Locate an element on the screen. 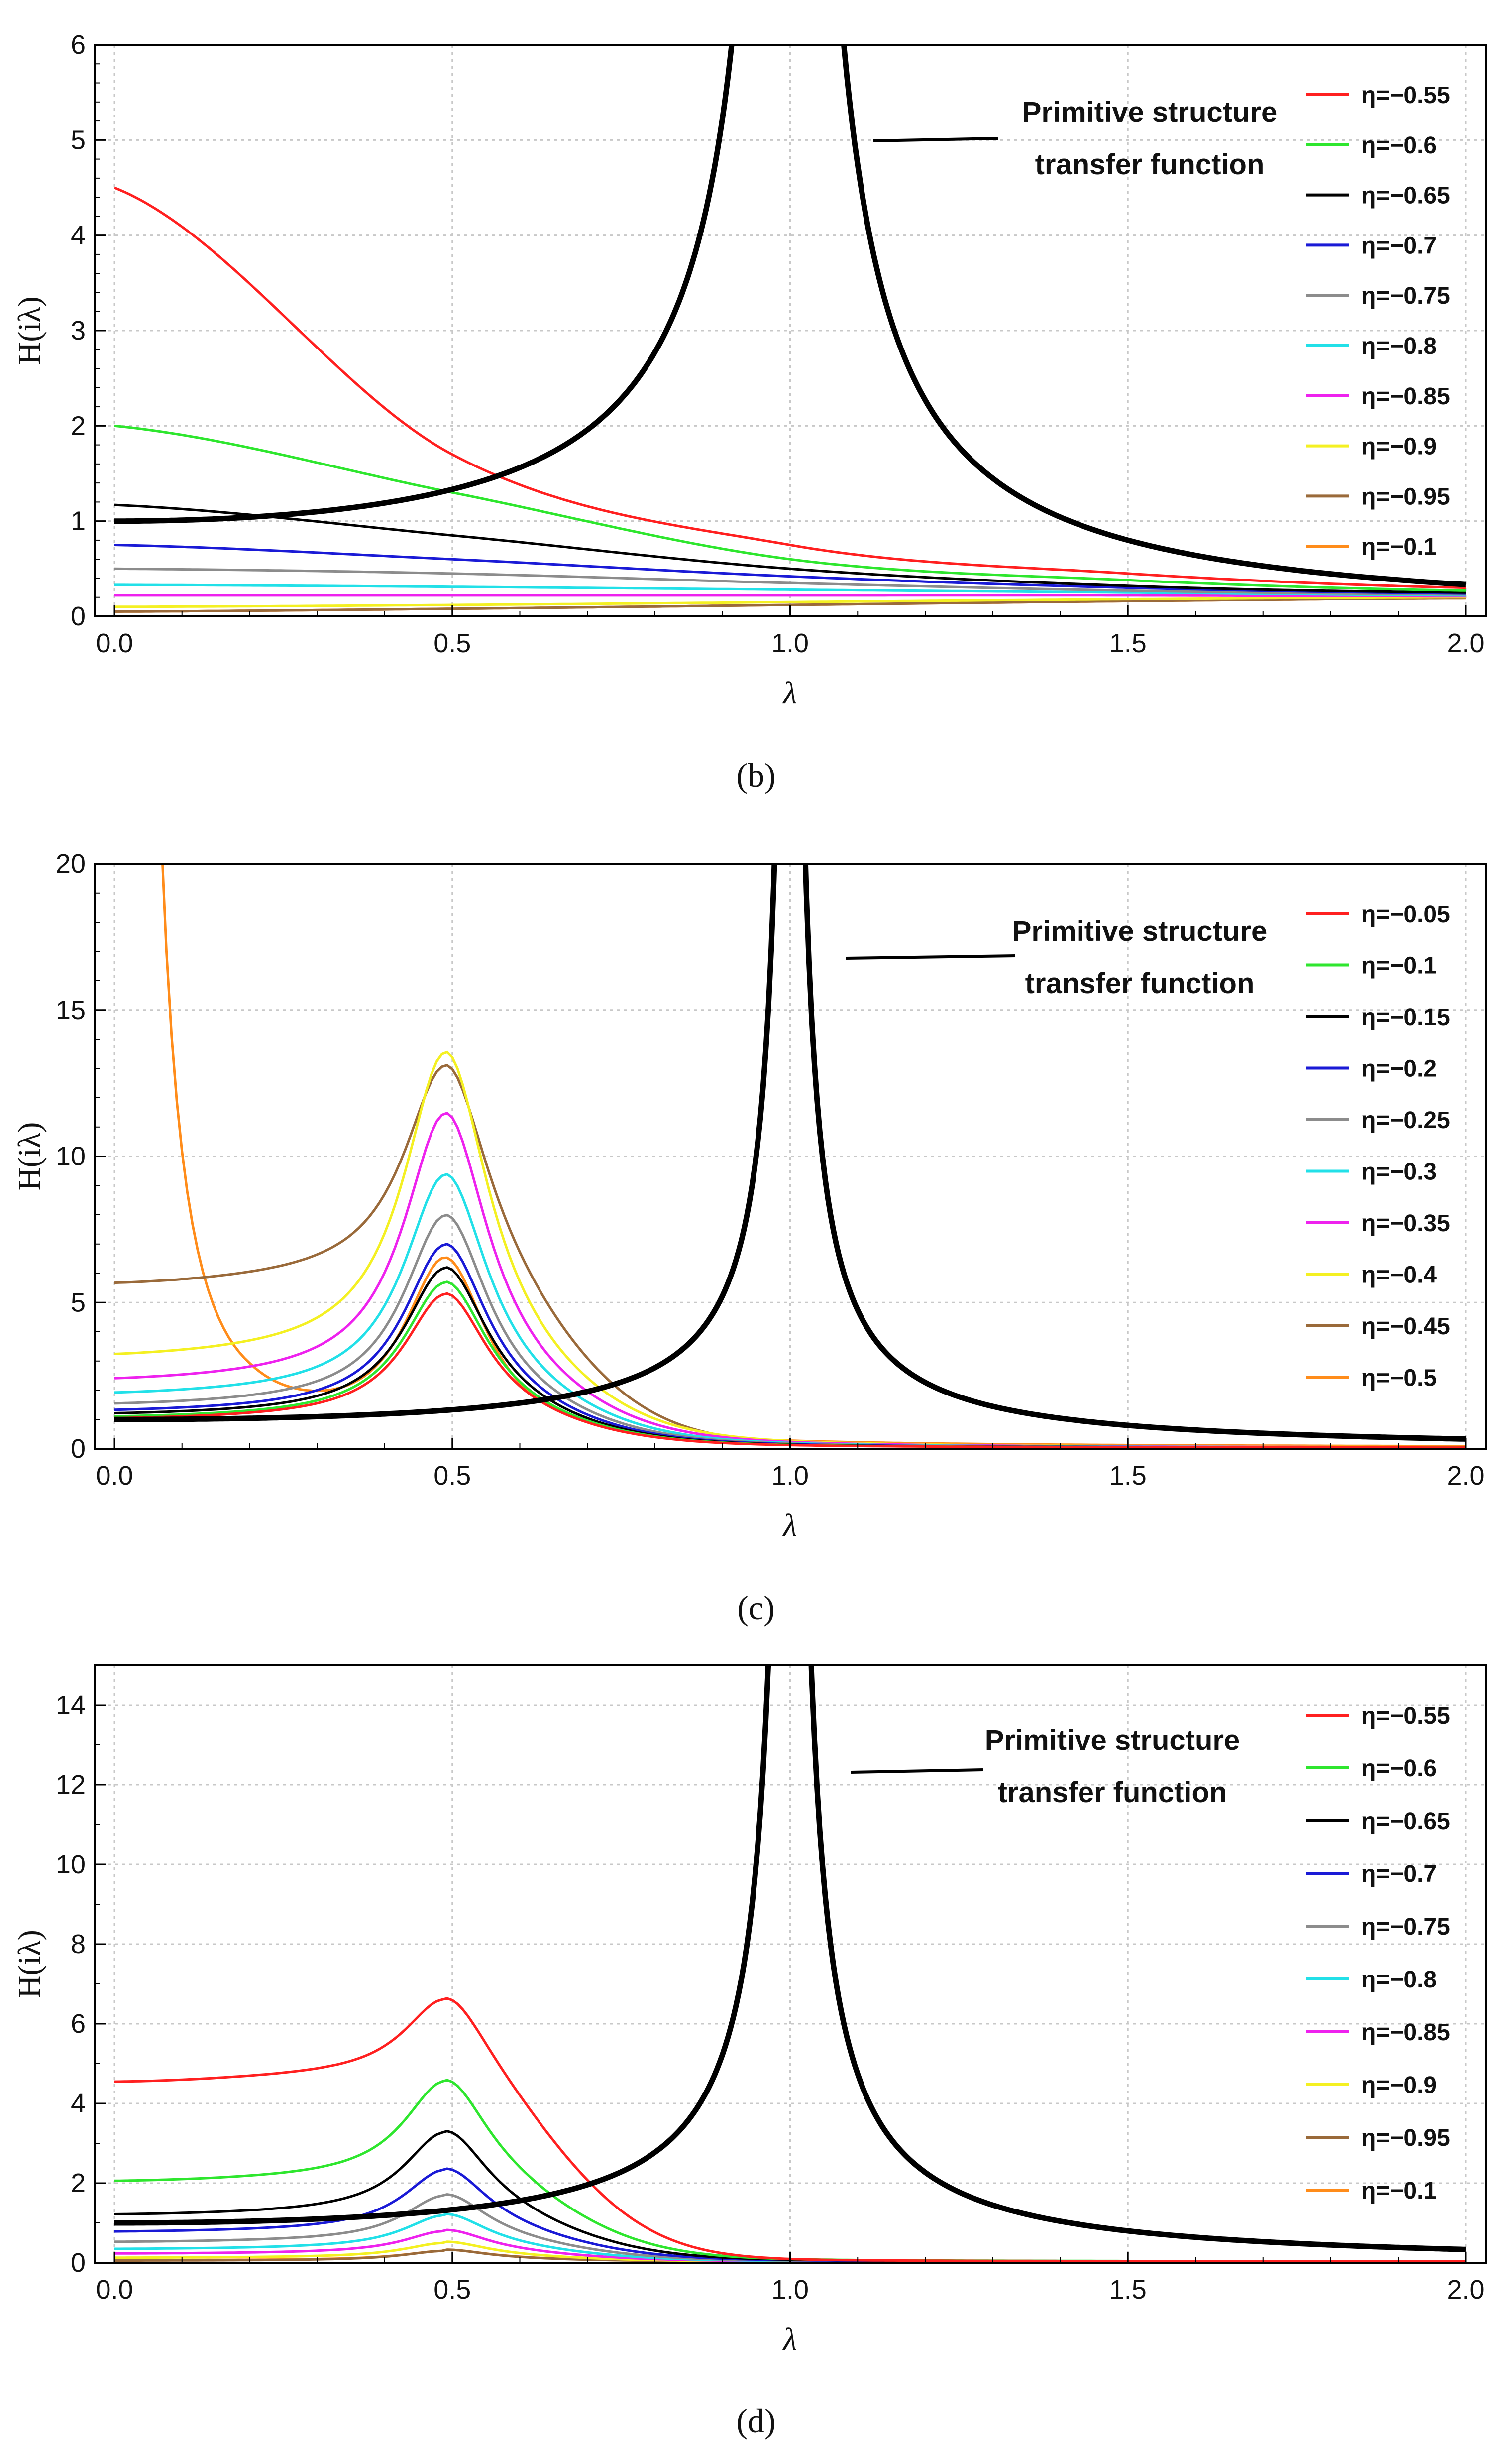  legend-label-0-95-8: η=−0.95 is located at coordinates (1405, 2138).